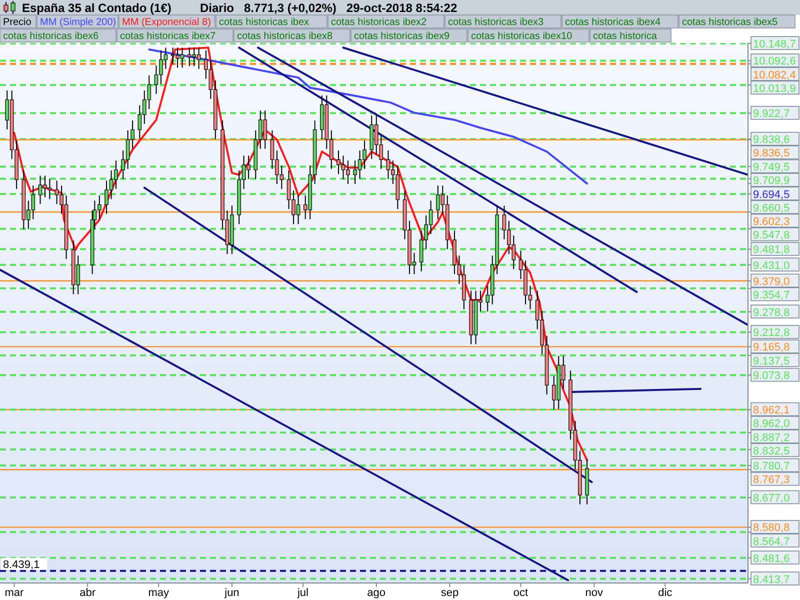  I want to click on annotation: 8.439,1, so click(21, 564).